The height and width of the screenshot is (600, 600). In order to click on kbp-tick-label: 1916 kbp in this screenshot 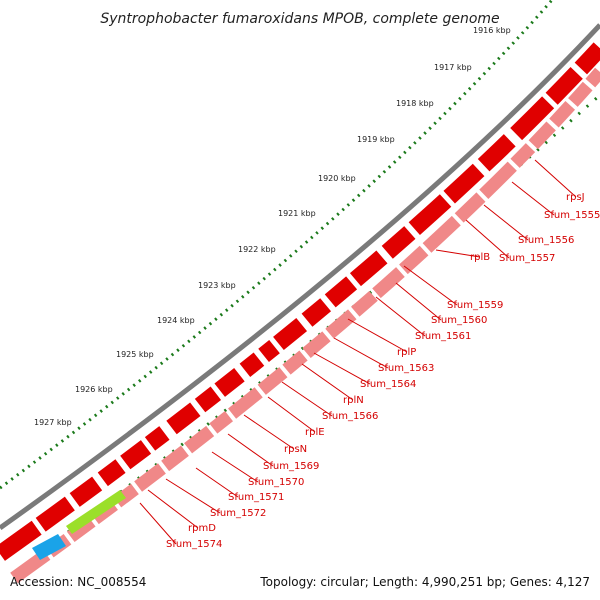, I will do `click(492, 30)`.